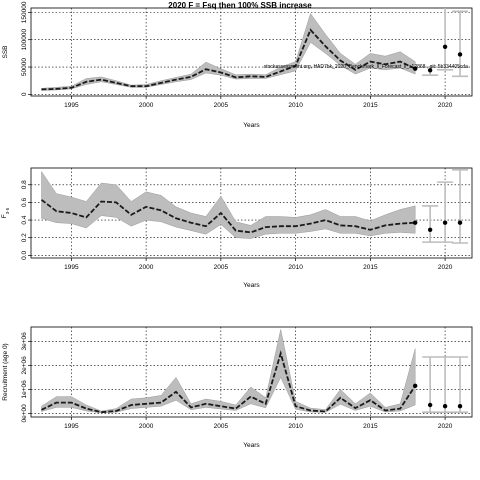 This screenshot has height=480, width=480. What do you see at coordinates (24, 39) in the screenshot?
I see `ssb-y-tick-label: 100000` at bounding box center [24, 39].